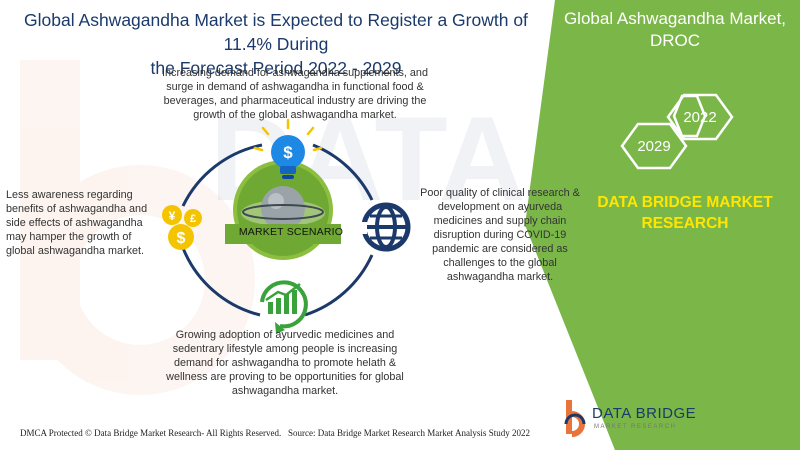 The width and height of the screenshot is (800, 450). I want to click on panel-title: Global Ashwagandha Market, DROC, so click(675, 30).